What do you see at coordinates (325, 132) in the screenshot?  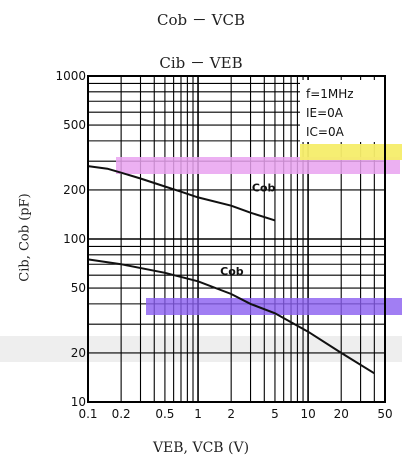 I see `condition-label: IC=0A` at bounding box center [325, 132].